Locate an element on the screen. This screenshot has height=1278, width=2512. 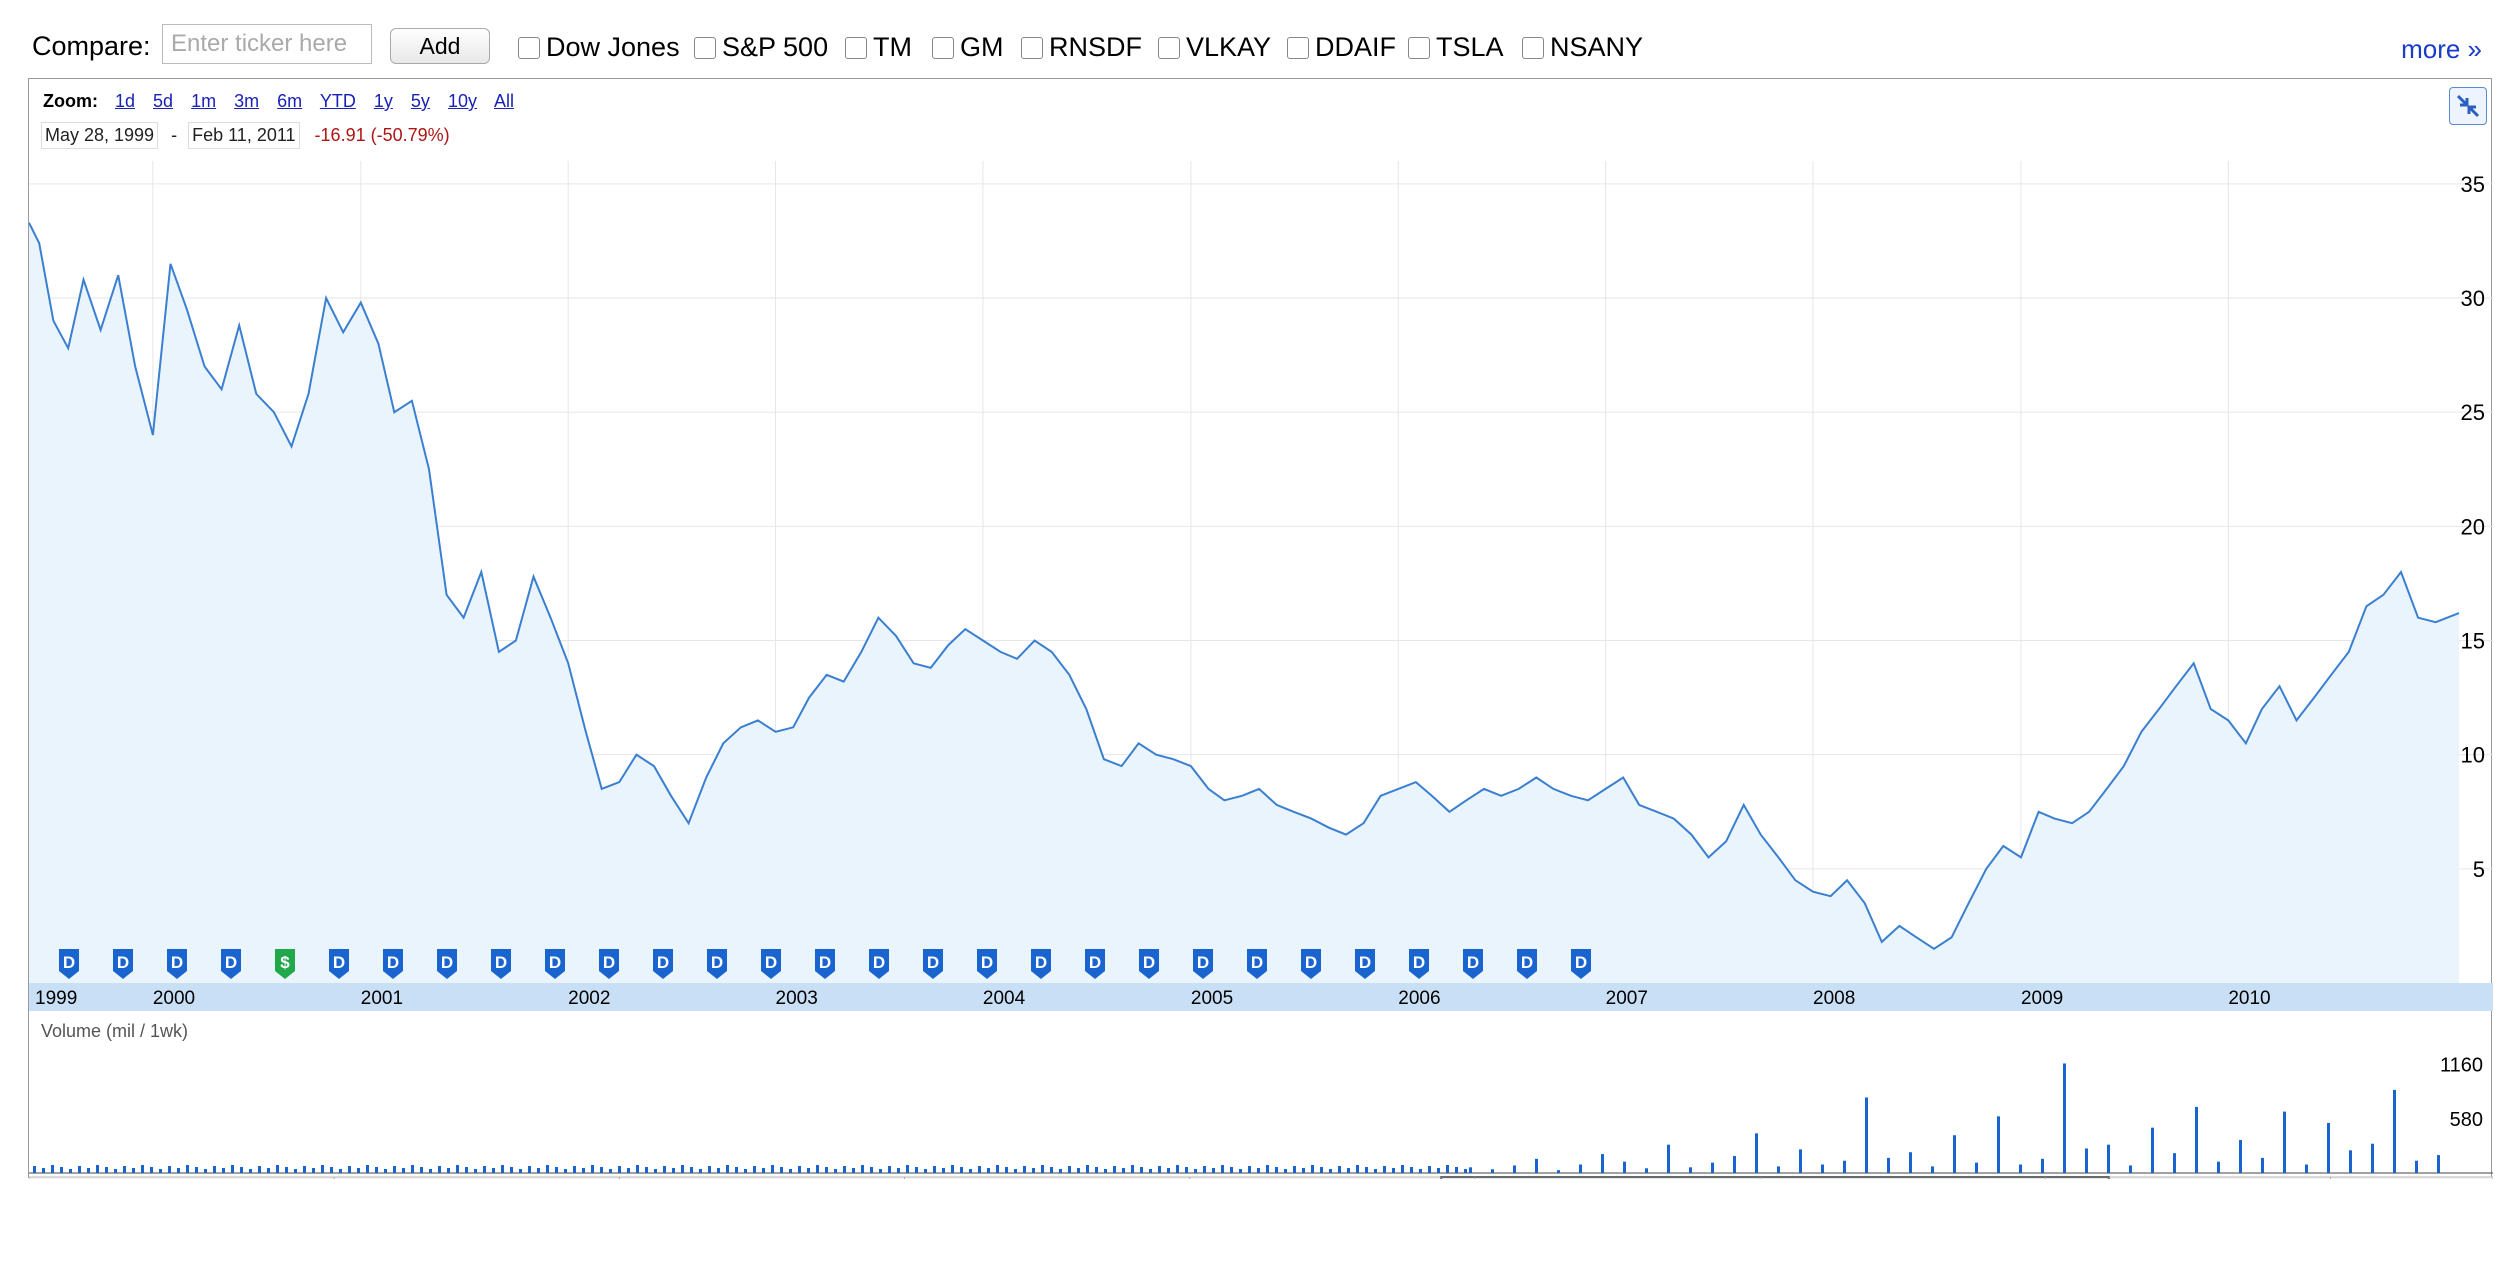
x-tick-label: 2001 is located at coordinates (382, 998).